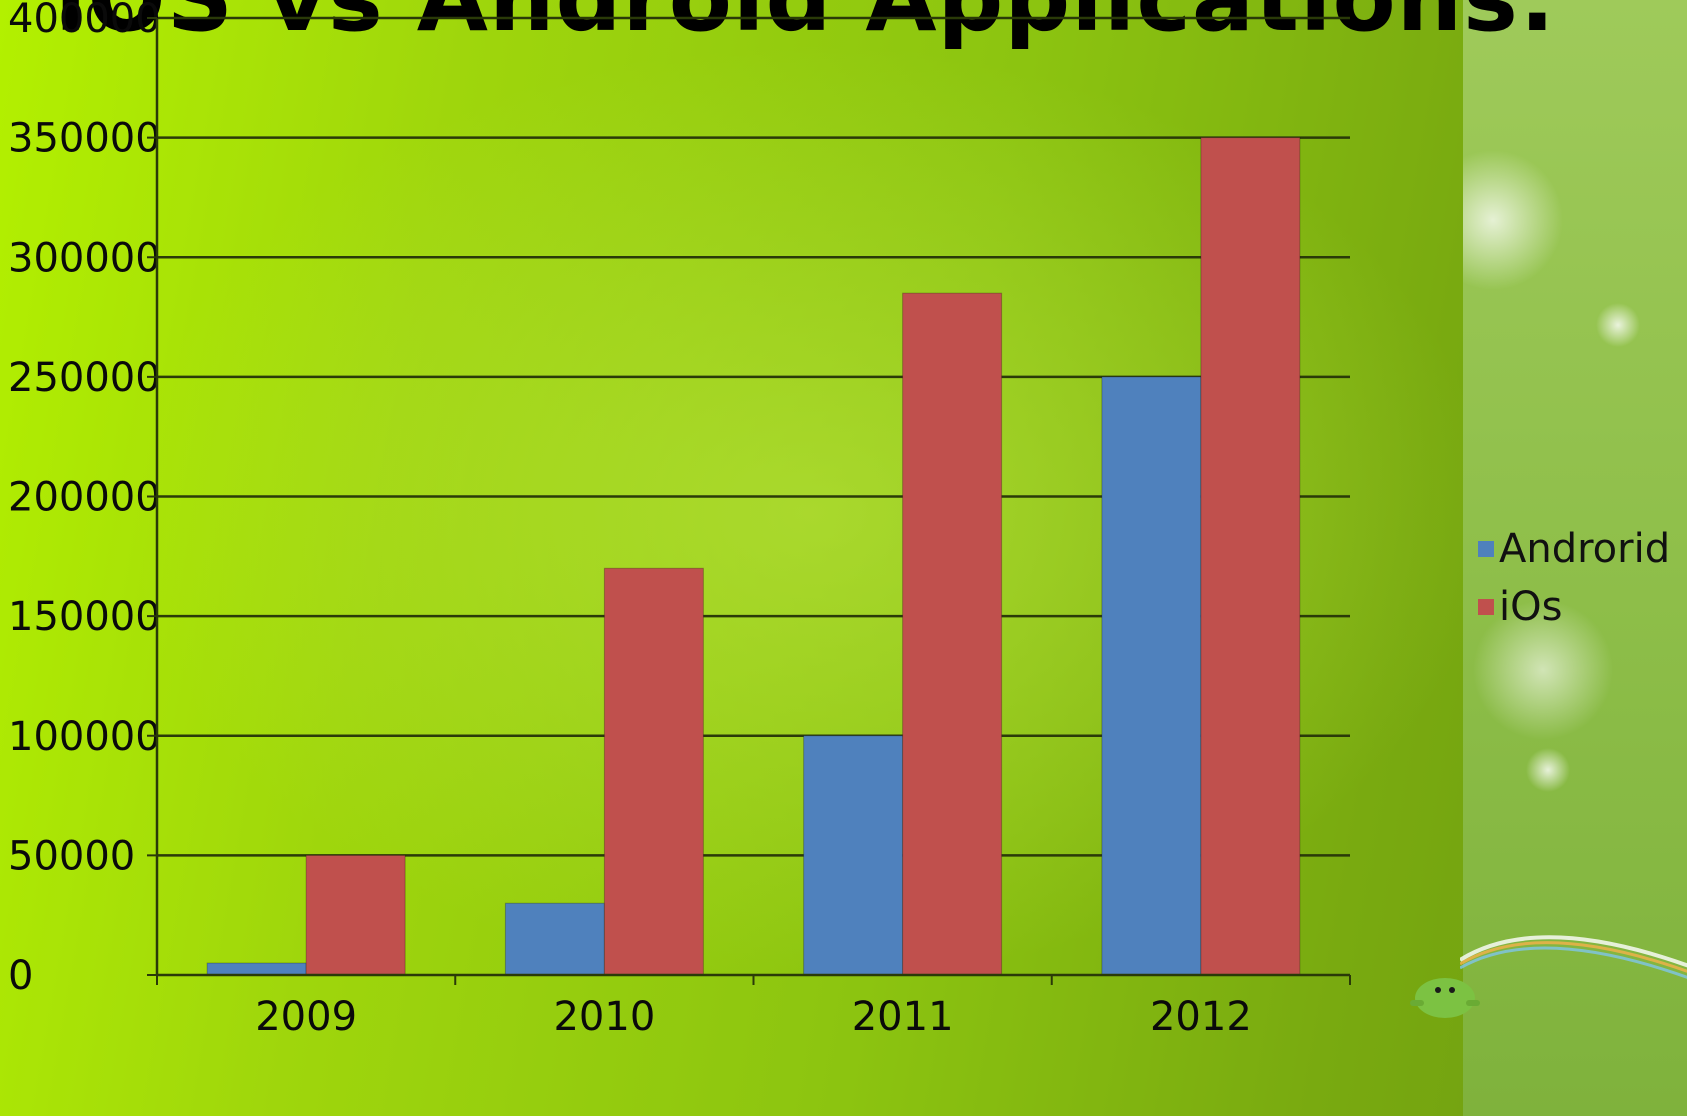  I want to click on x-tick-label: 2010, so click(604, 1017).